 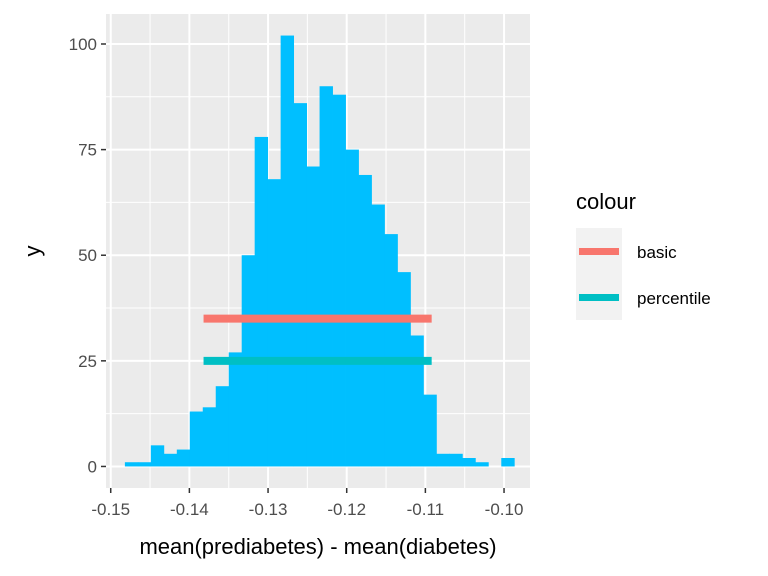 What do you see at coordinates (674, 298) in the screenshot?
I see `legend-label-percentile: percentile` at bounding box center [674, 298].